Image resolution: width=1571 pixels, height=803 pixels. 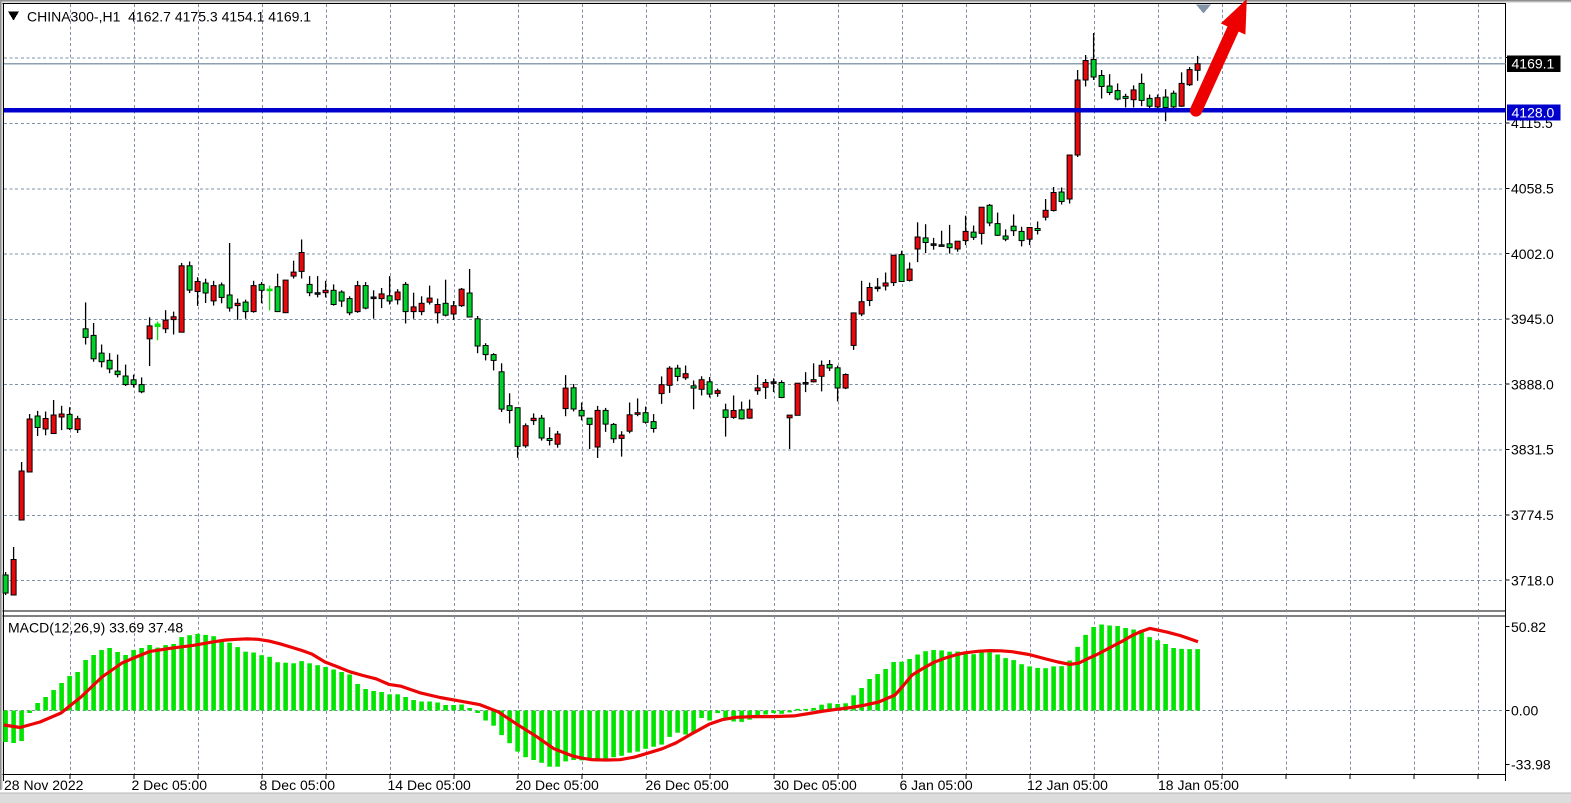 I want to click on svg-text: 3831.5, so click(x=1532, y=450).